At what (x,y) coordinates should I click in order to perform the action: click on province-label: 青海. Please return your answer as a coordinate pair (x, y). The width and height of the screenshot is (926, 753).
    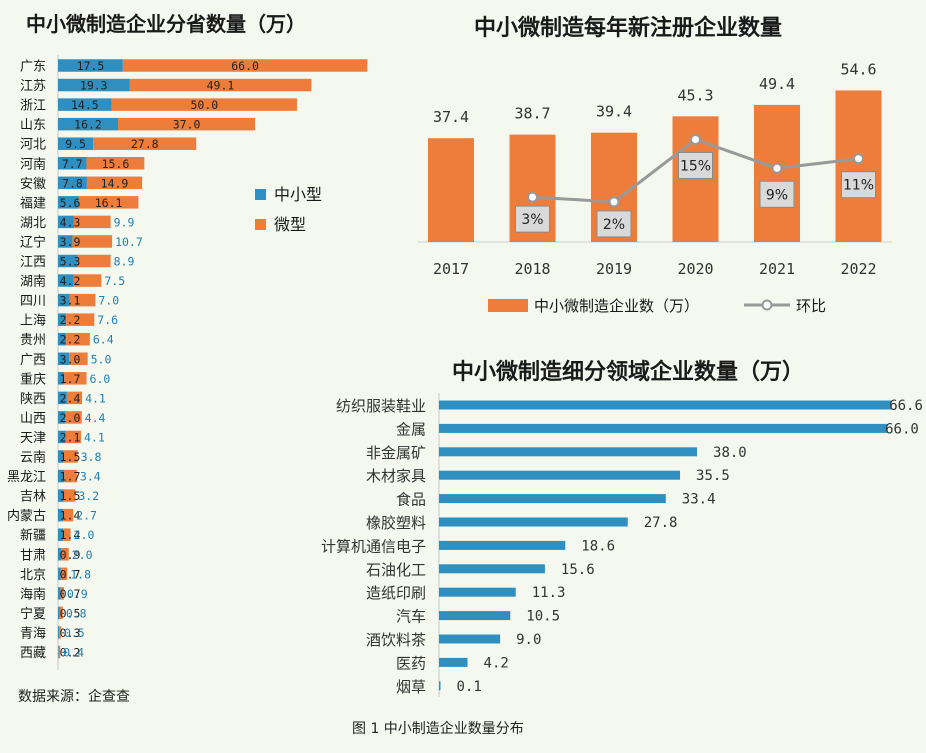
    Looking at the image, I should click on (33, 633).